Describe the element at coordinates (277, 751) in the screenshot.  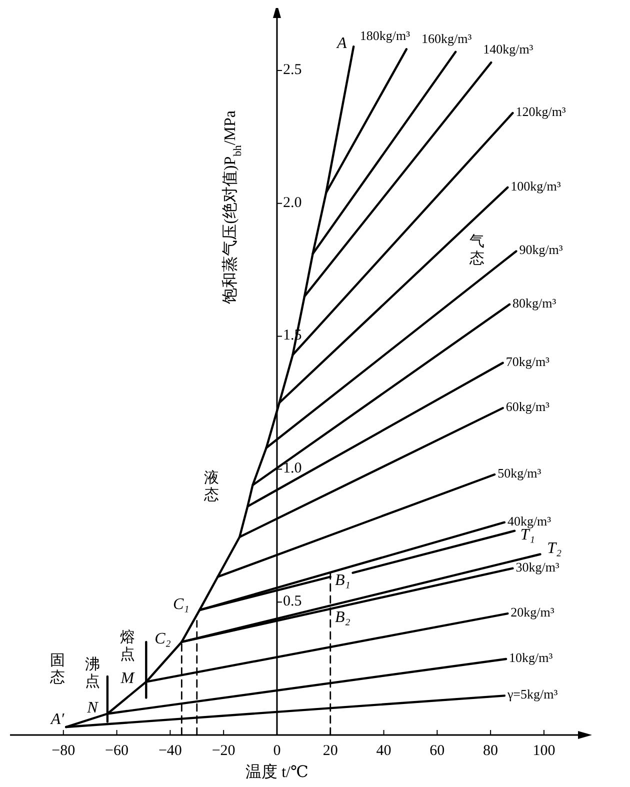
I see `x-tick-label: 0` at that location.